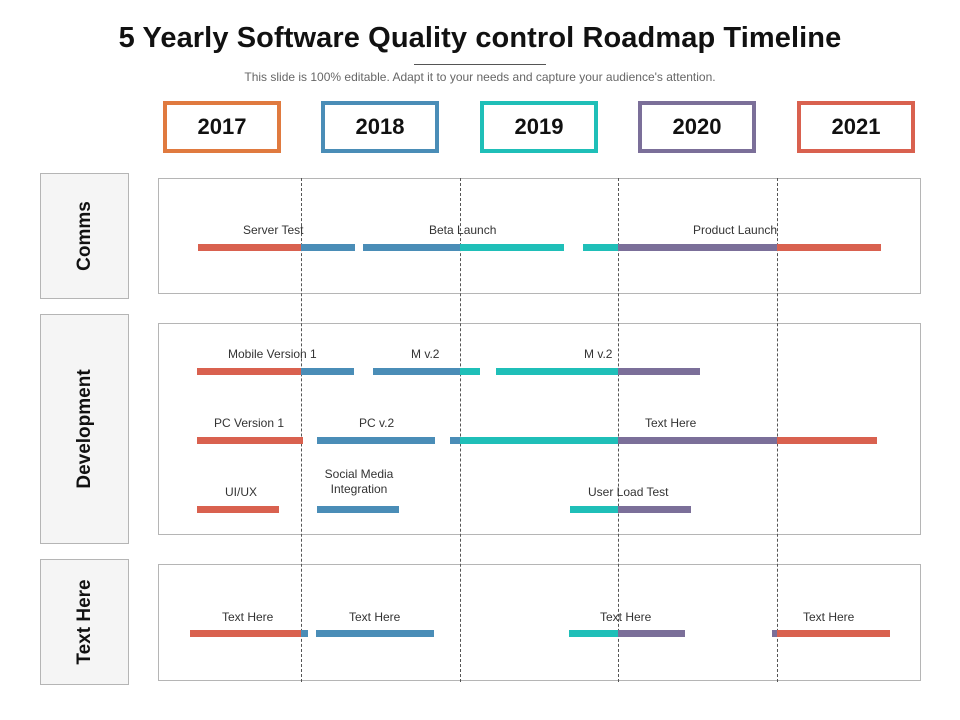 This screenshot has height=720, width=960. What do you see at coordinates (539, 622) in the screenshot?
I see `row-panel-text-here` at bounding box center [539, 622].